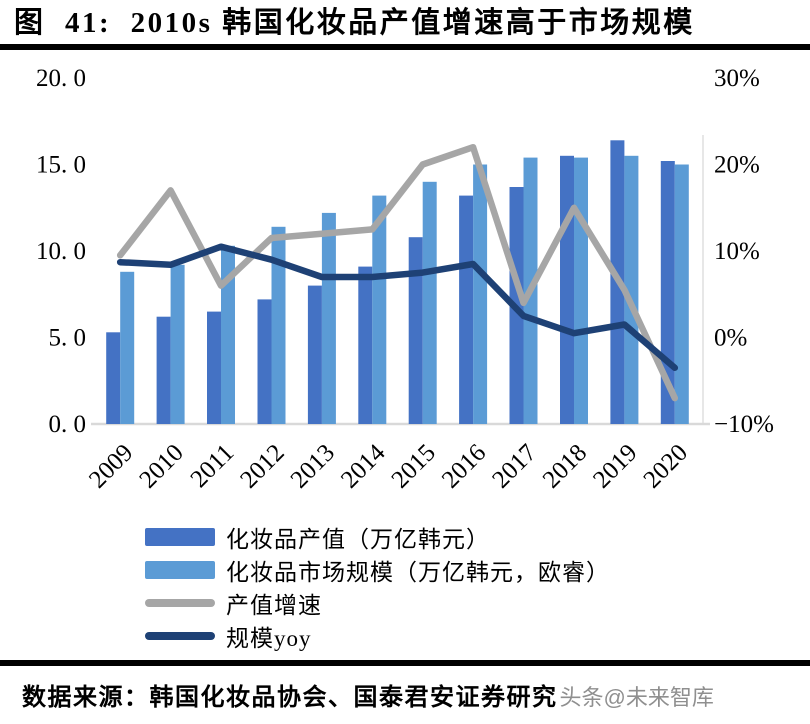 The height and width of the screenshot is (724, 810). Describe the element at coordinates (477, 636) in the screenshot. I see `legend-item-market-yoy: 规模yoy` at that location.